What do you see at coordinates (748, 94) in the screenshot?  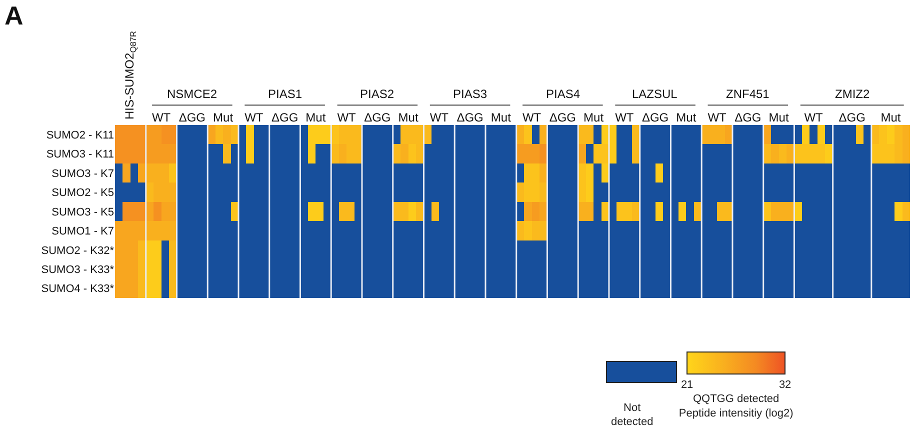 I see `text: ZNF451` at bounding box center [748, 94].